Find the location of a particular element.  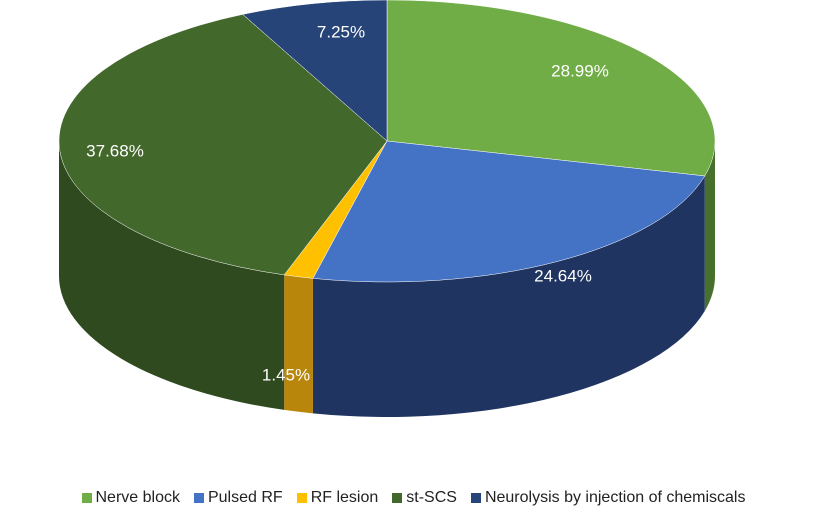

data-label-rf-lesion: 1.45% is located at coordinates (286, 374).